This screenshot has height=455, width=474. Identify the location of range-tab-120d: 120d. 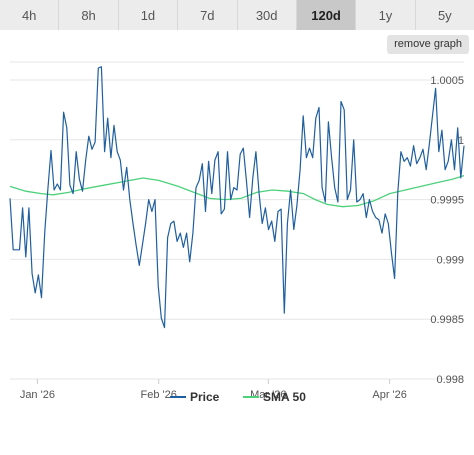
(326, 15).